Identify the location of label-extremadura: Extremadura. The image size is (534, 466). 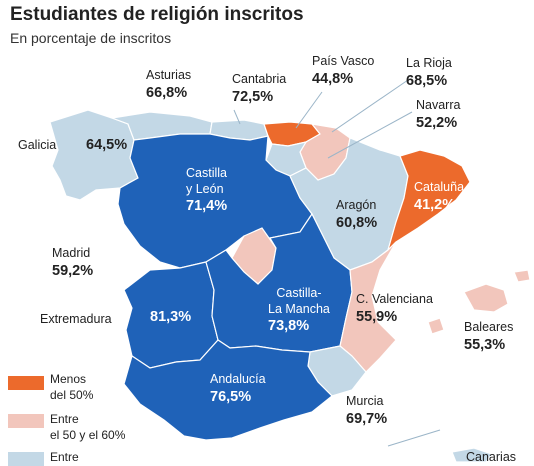
(76, 320).